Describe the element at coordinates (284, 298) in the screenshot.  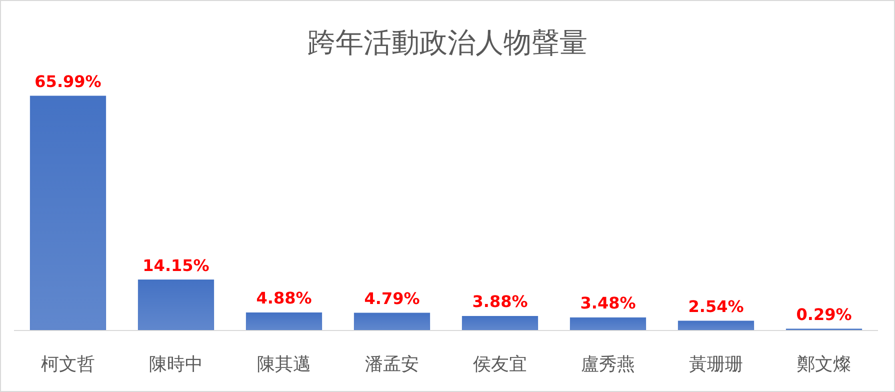
I see `data-label: 4.88%` at that location.